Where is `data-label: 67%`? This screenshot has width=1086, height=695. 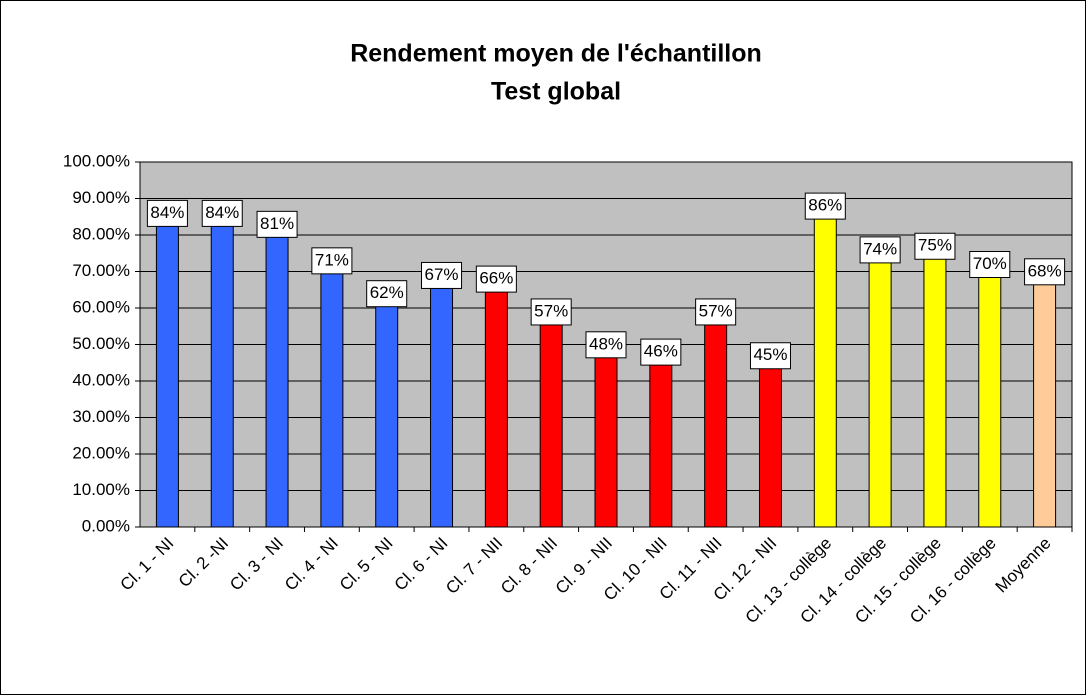
data-label: 67% is located at coordinates (442, 274).